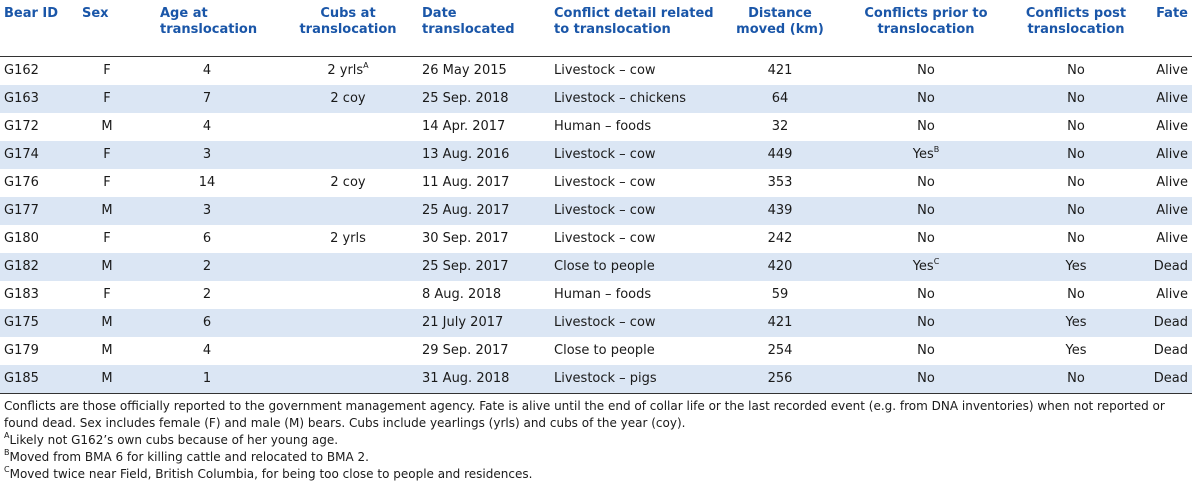 This screenshot has height=494, width=1192. Describe the element at coordinates (780, 379) in the screenshot. I see `cell-distance: 256` at that location.